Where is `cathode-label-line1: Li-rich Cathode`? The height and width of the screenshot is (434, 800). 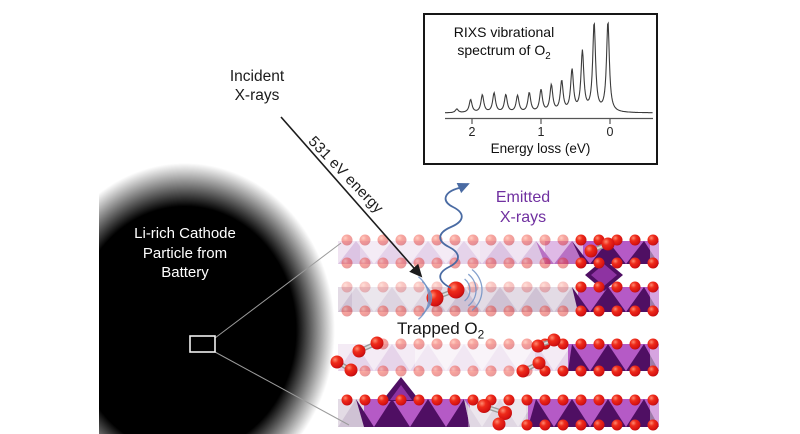 cathode-label-line1: Li-rich Cathode is located at coordinates (185, 233).